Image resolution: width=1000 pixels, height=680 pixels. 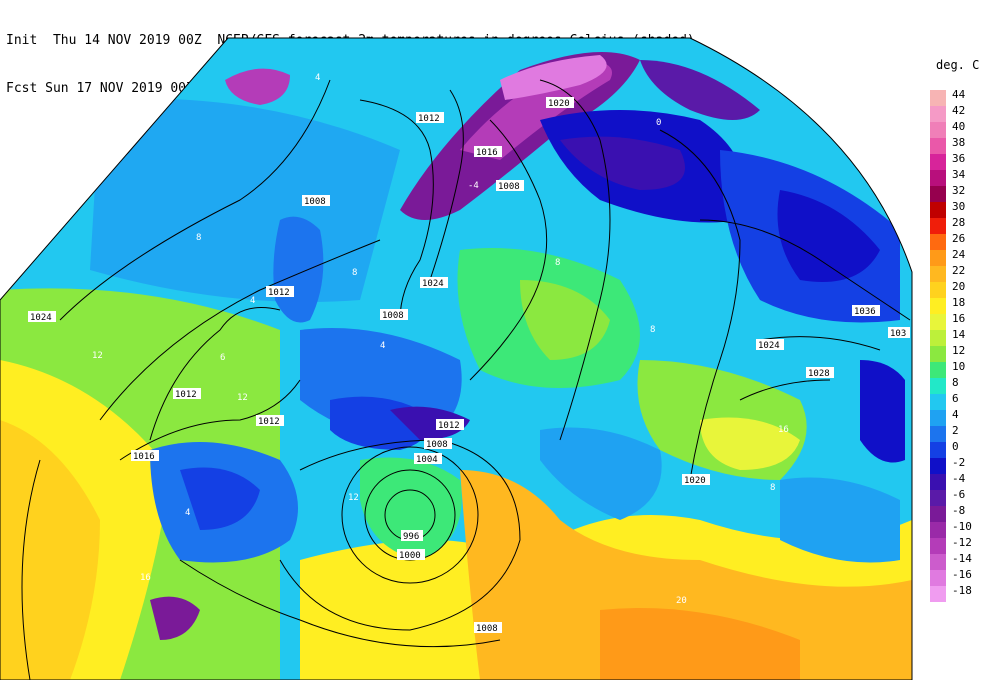 What do you see at coordinates (866, 311) in the screenshot?
I see `isobar-label: 1036` at bounding box center [866, 311].